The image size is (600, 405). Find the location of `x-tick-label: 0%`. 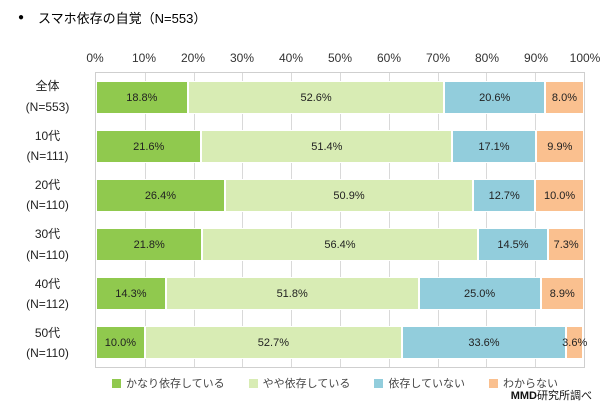

x-tick-label: 0% is located at coordinates (95, 58).